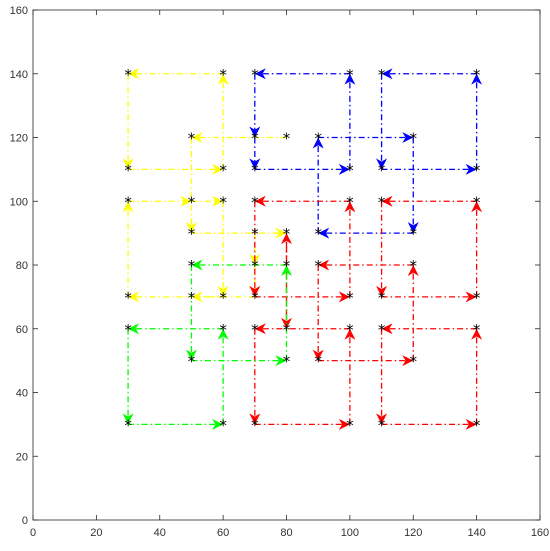 The width and height of the screenshot is (550, 551). Describe the element at coordinates (413, 533) in the screenshot. I see `x-tick-label: 120` at that location.